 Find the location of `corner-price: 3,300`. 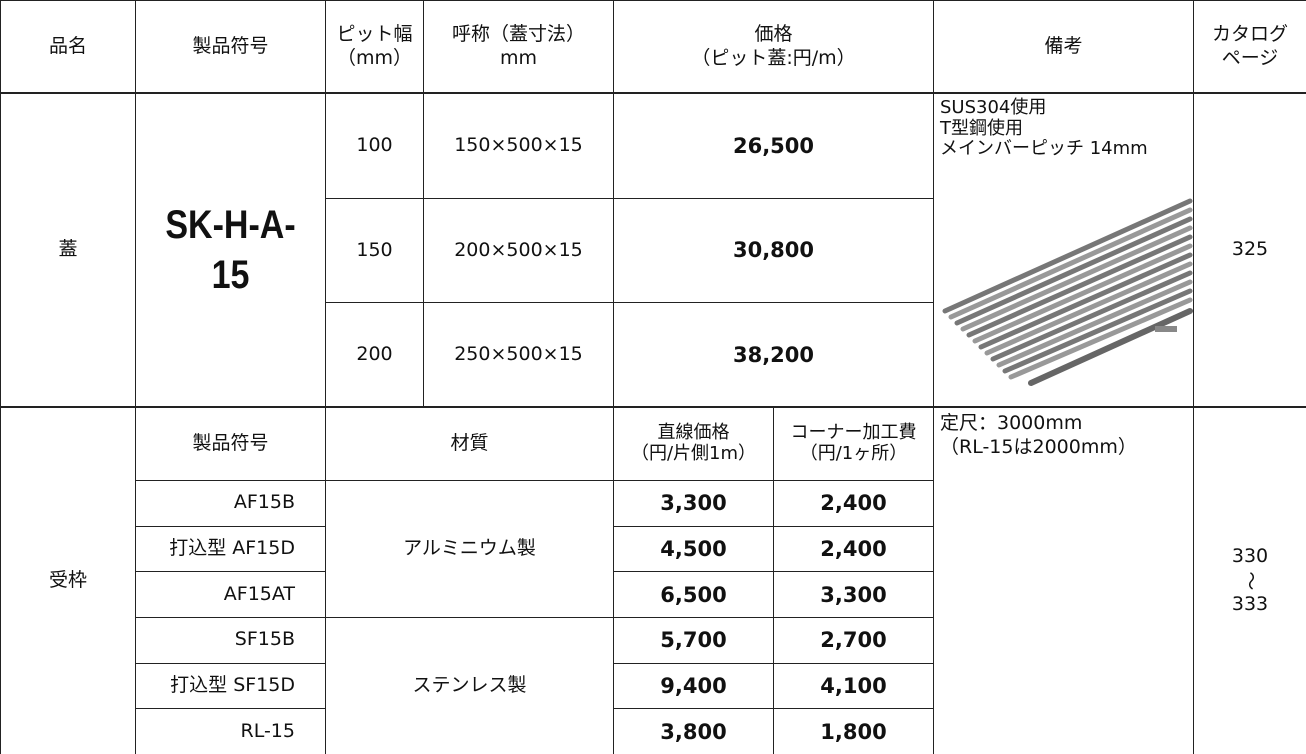

corner-price: 3,300 is located at coordinates (854, 595).